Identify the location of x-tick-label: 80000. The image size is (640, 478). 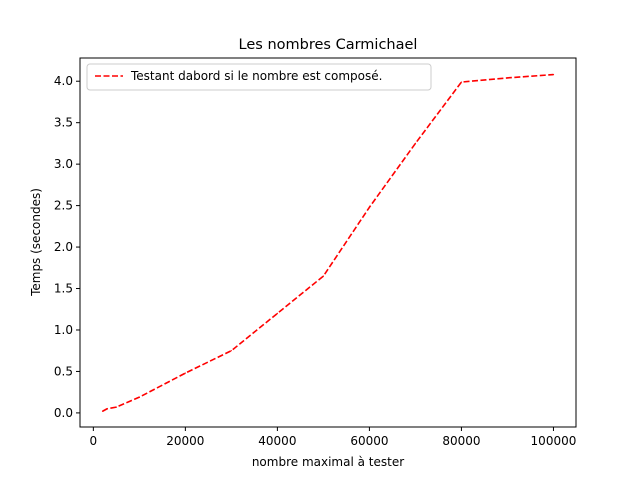
(461, 441).